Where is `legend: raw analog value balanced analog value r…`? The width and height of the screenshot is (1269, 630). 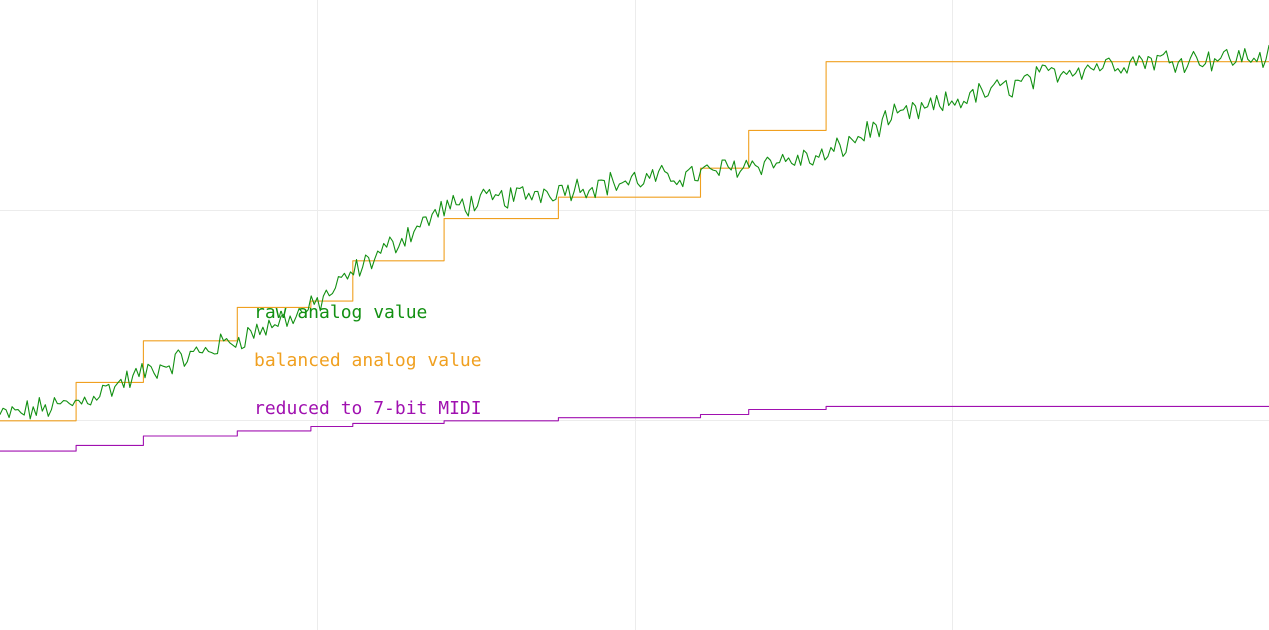 legend: raw analog value balanced analog value r… is located at coordinates (368, 360).